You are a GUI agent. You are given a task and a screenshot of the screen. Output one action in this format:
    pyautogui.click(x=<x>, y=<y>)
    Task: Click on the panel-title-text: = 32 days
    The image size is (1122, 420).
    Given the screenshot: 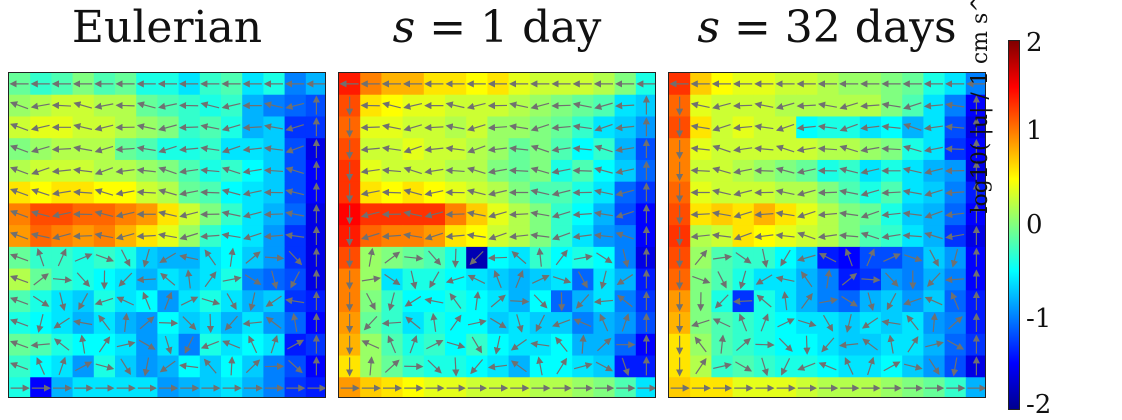 What is the action you would take?
    pyautogui.click(x=838, y=27)
    